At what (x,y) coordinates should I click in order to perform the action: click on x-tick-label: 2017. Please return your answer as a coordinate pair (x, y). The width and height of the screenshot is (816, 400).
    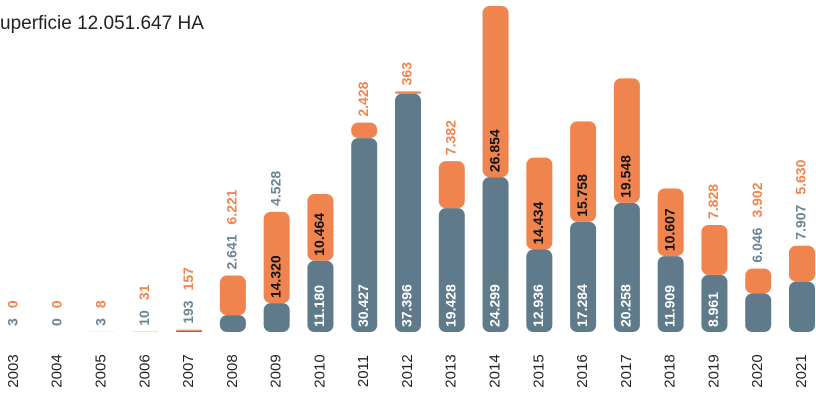
    Looking at the image, I should click on (626, 370).